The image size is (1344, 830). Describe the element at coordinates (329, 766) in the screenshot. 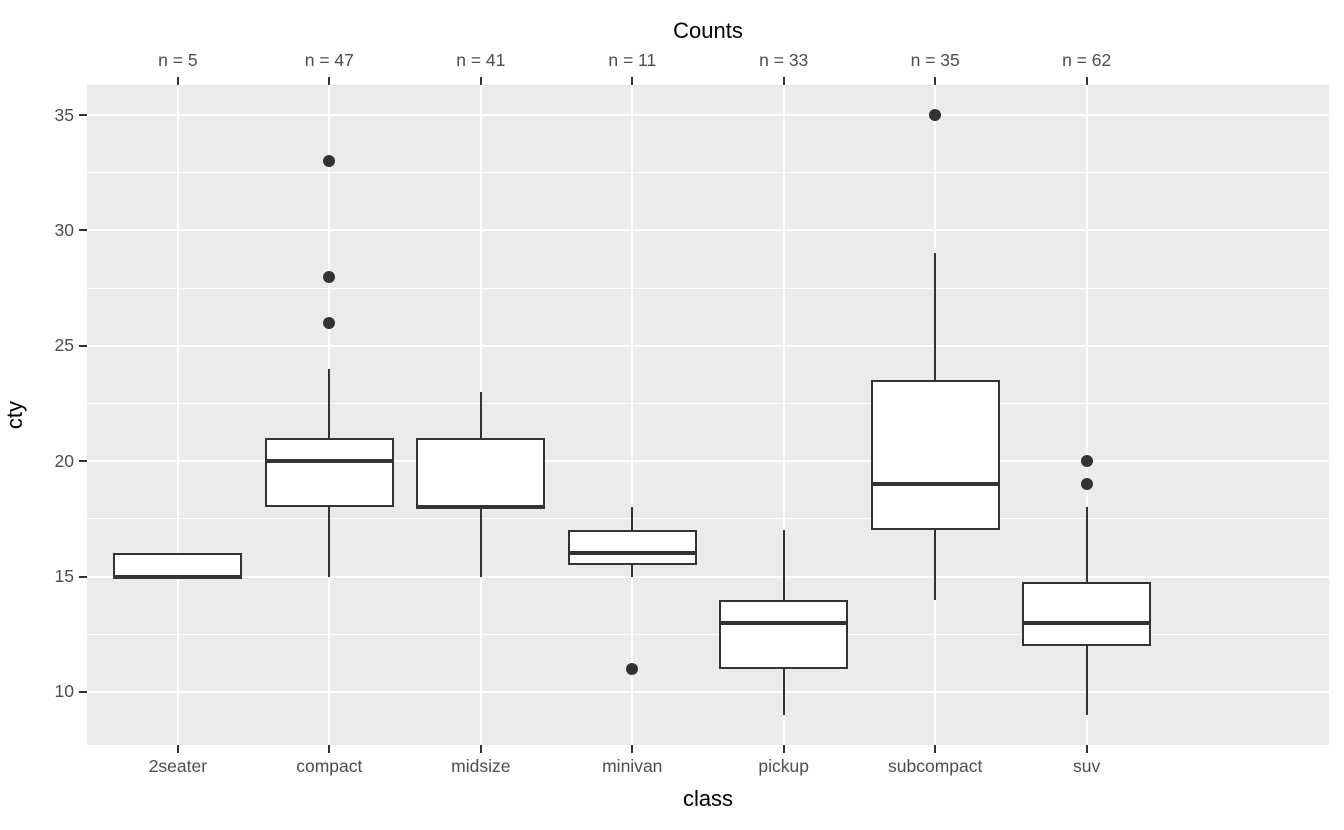

I see `x-tick-label: compact` at that location.